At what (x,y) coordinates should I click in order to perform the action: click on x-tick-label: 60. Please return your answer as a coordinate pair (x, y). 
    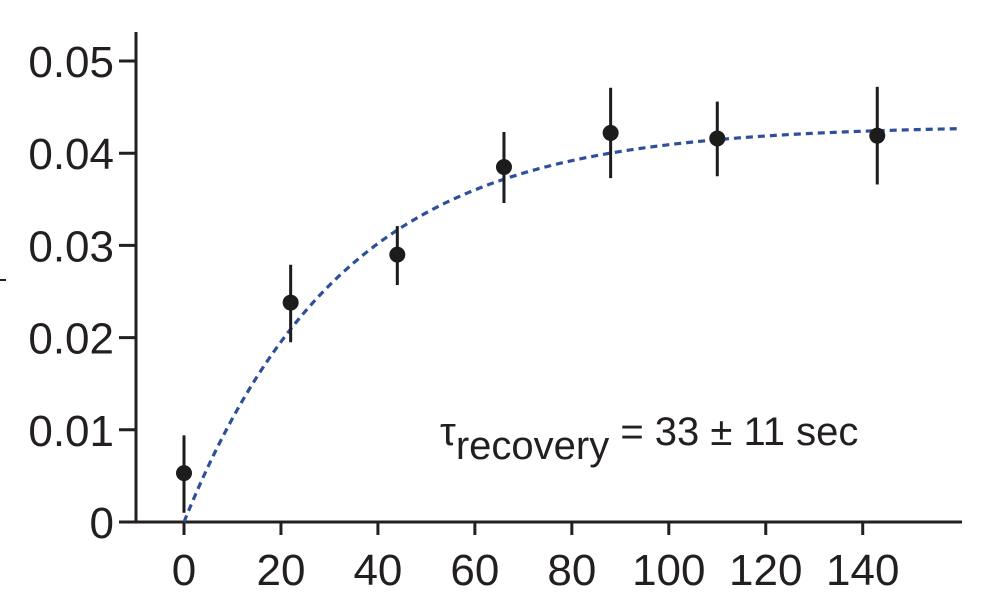
    Looking at the image, I should click on (474, 570).